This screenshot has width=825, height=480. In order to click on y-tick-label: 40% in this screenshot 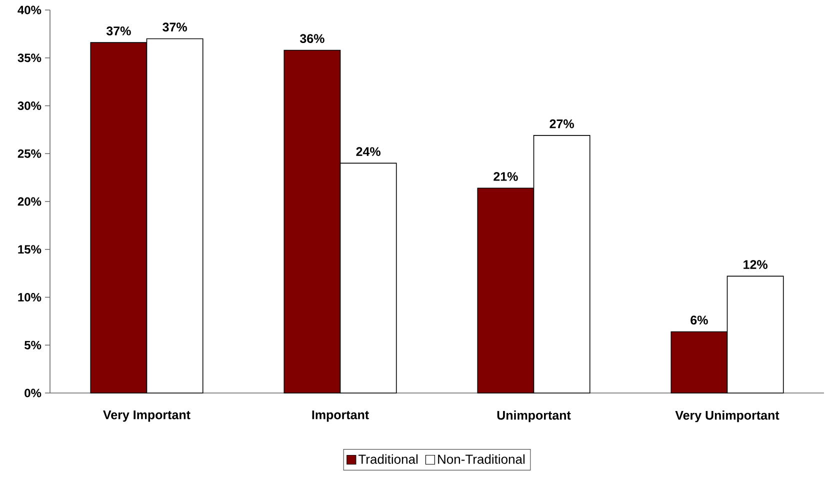, I will do `click(30, 10)`.